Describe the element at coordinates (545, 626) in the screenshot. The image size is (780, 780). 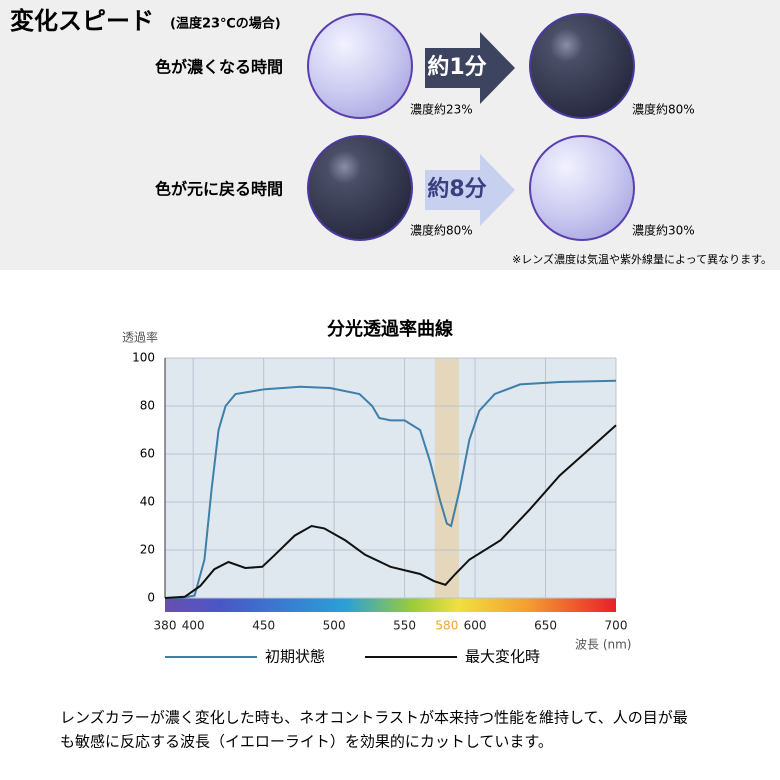
I see `x-tick-label: 650` at that location.